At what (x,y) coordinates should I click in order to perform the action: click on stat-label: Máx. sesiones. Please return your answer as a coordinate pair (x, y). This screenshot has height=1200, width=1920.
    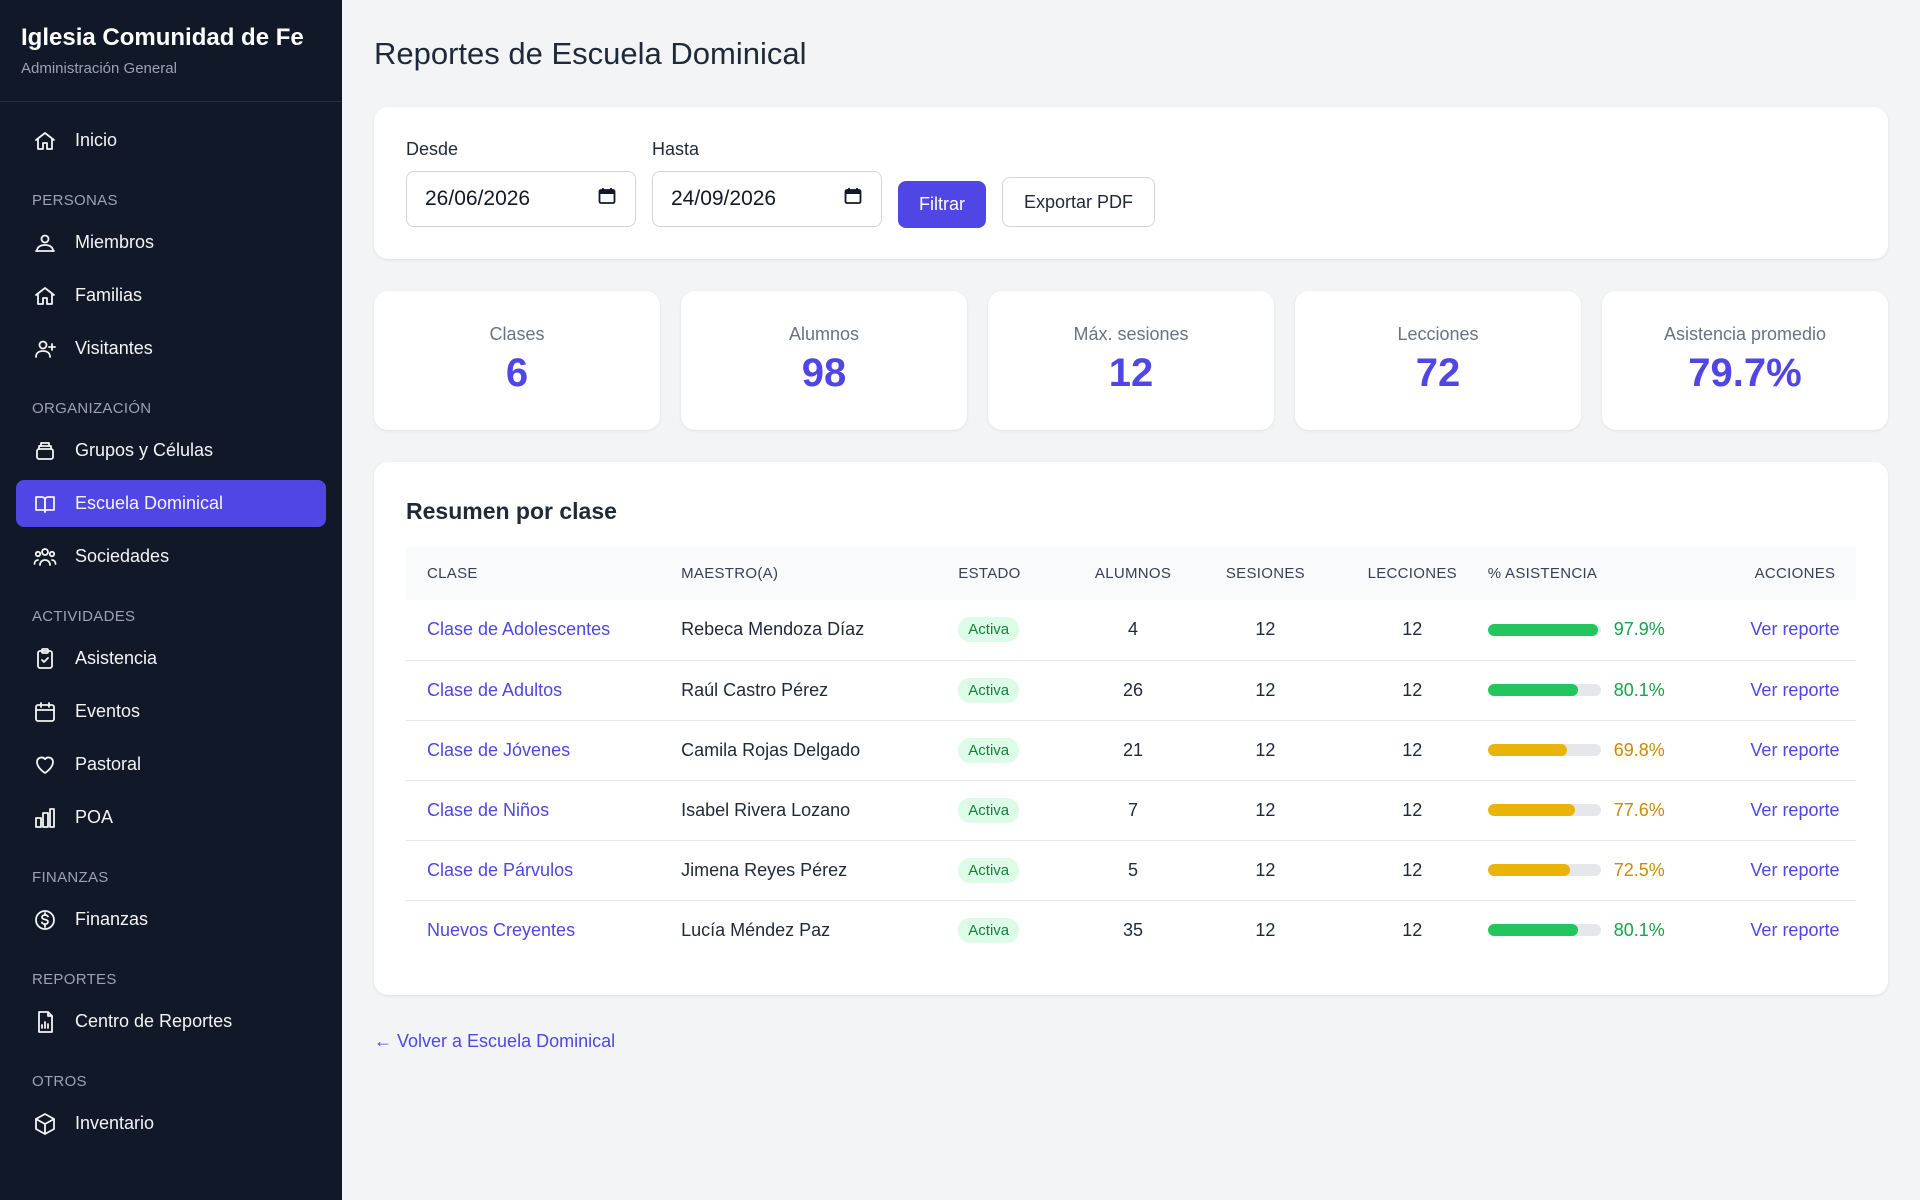
    Looking at the image, I should click on (1131, 334).